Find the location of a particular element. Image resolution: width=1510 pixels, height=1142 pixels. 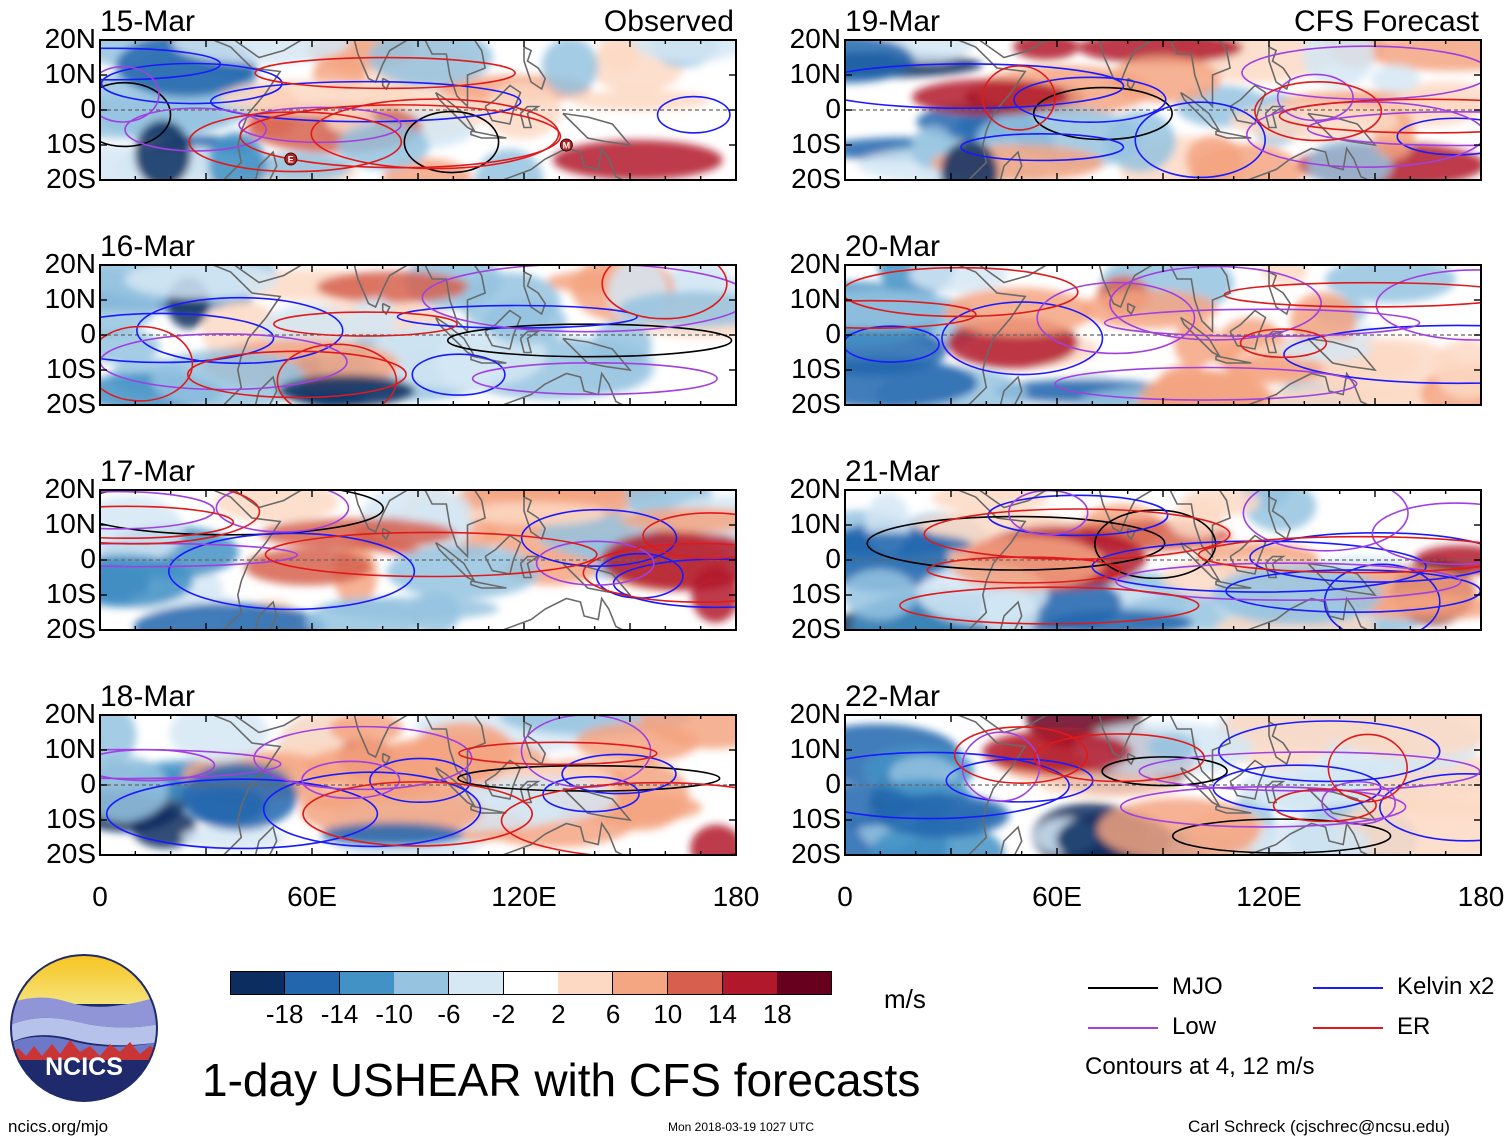

map-panel-right-21-Mar is located at coordinates (1163, 560).